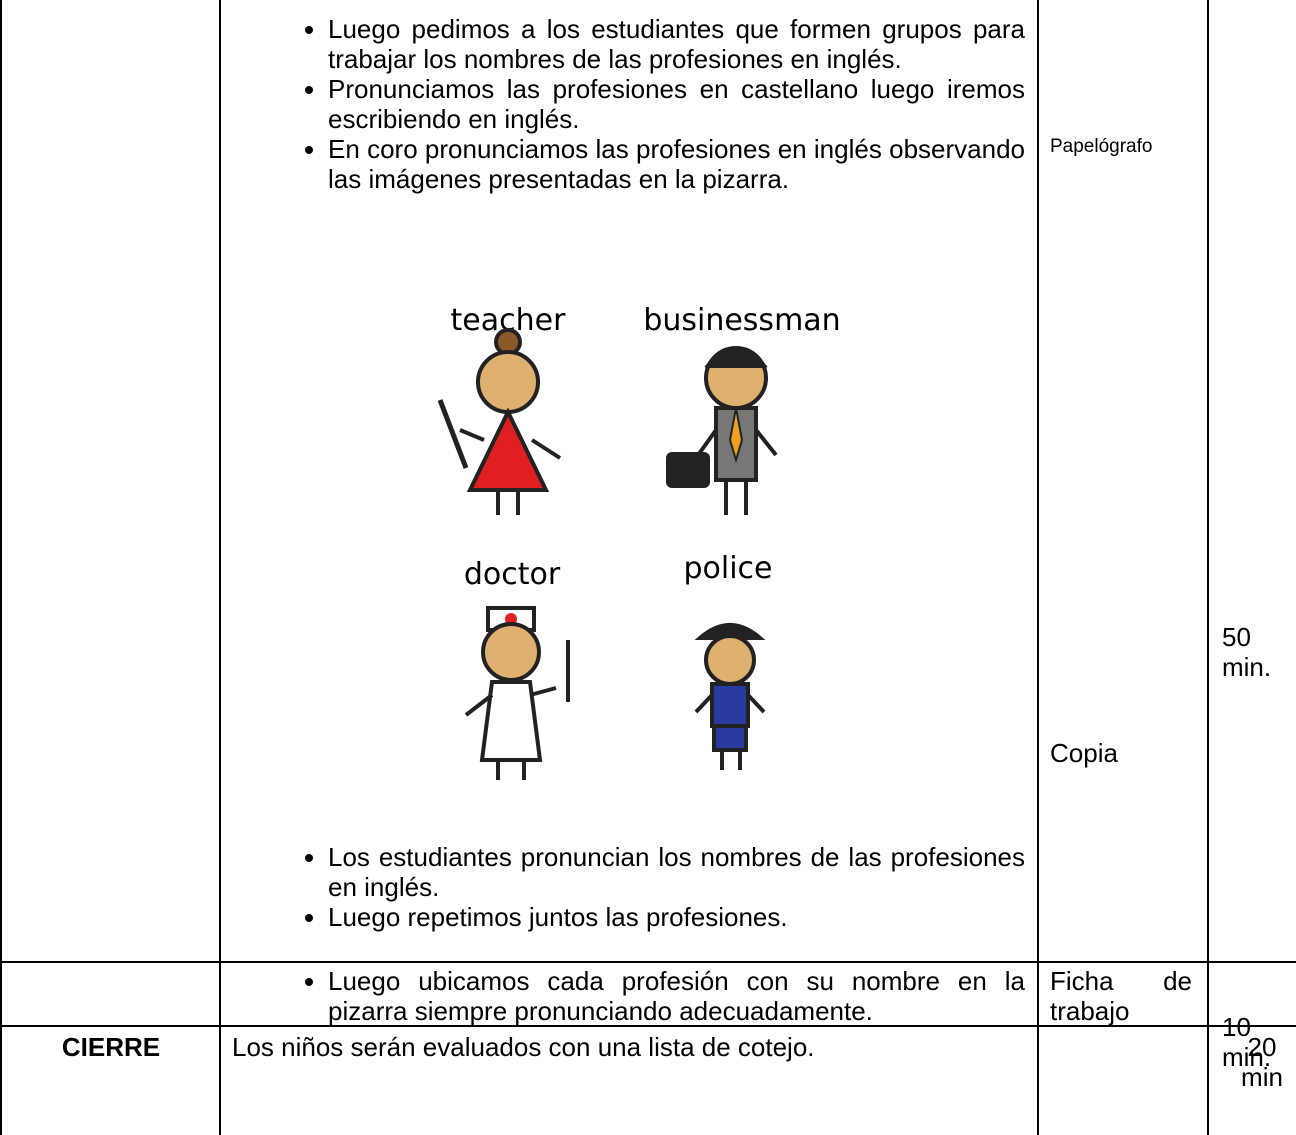 The image size is (1296, 1135). What do you see at coordinates (676, 917) in the screenshot?
I see `bullet: Luego repetimos juntos las profesiones.` at bounding box center [676, 917].